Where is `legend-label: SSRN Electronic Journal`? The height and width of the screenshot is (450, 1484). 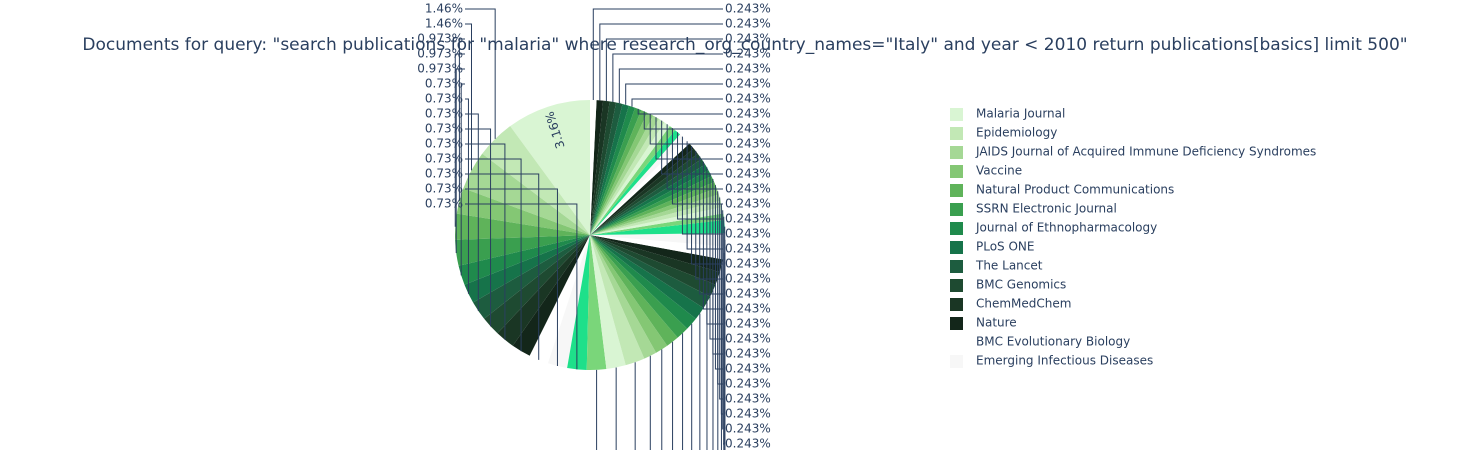 legend-label: SSRN Electronic Journal is located at coordinates (1046, 209).